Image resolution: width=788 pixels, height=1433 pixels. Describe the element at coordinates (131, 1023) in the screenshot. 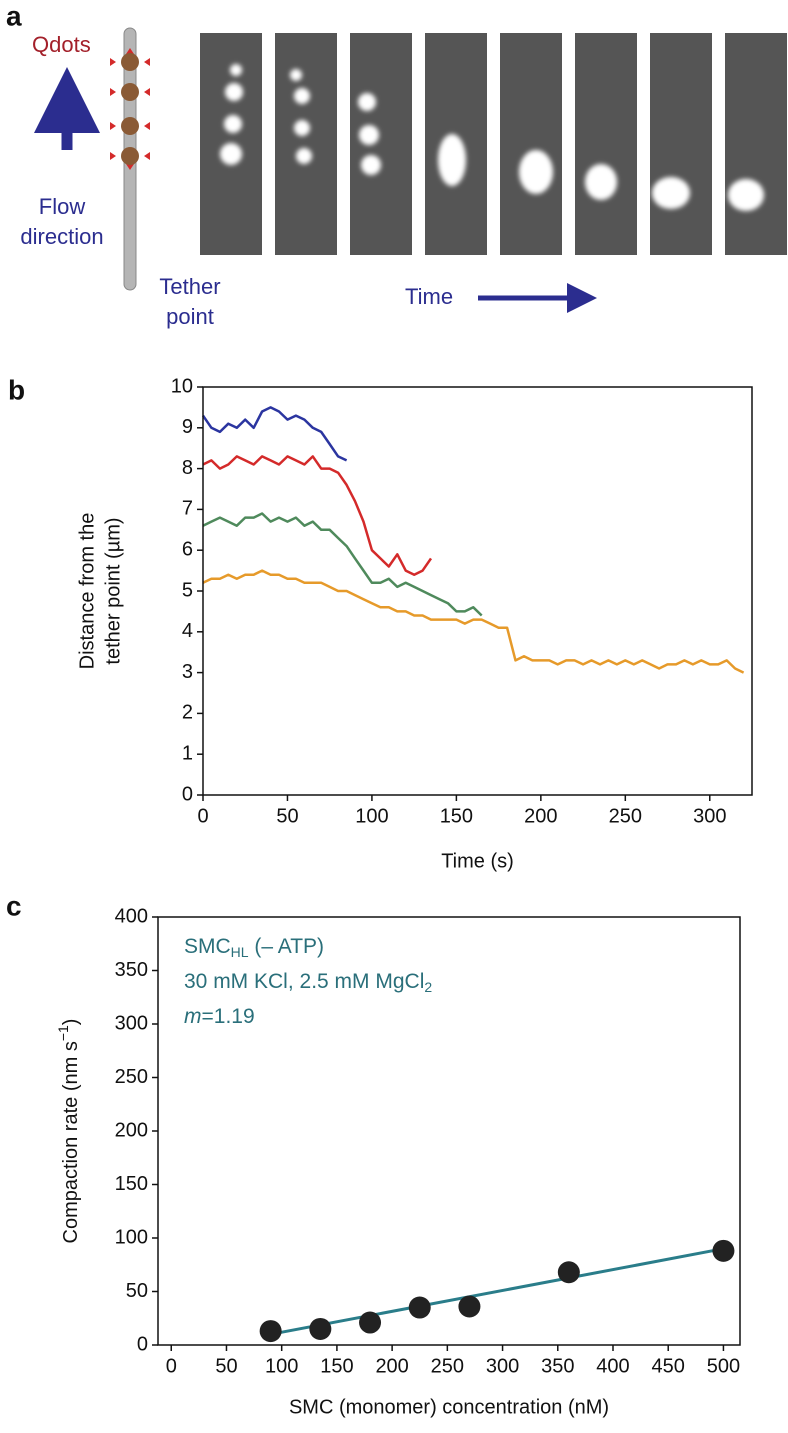

I see `y-tick-label: 300` at that location.